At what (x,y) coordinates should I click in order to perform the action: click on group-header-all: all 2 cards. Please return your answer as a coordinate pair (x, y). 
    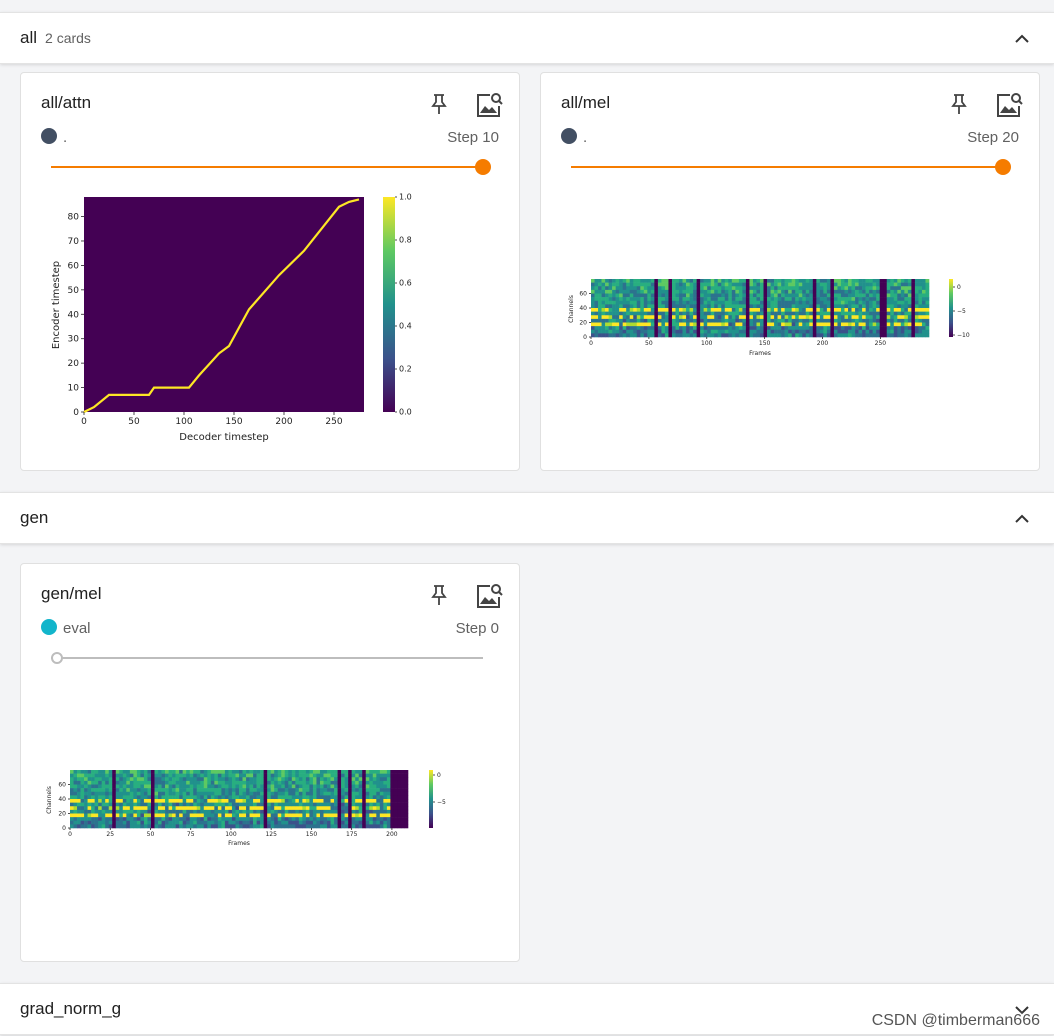
    Looking at the image, I should click on (527, 38).